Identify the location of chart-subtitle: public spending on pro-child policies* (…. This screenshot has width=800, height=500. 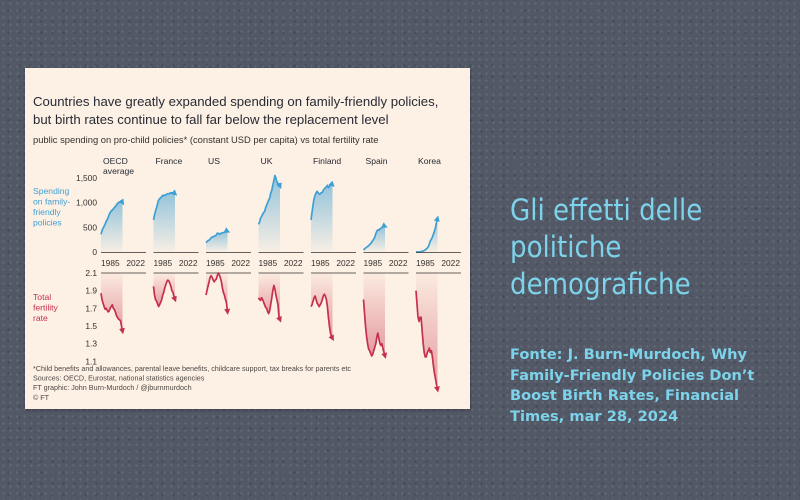
(205, 139).